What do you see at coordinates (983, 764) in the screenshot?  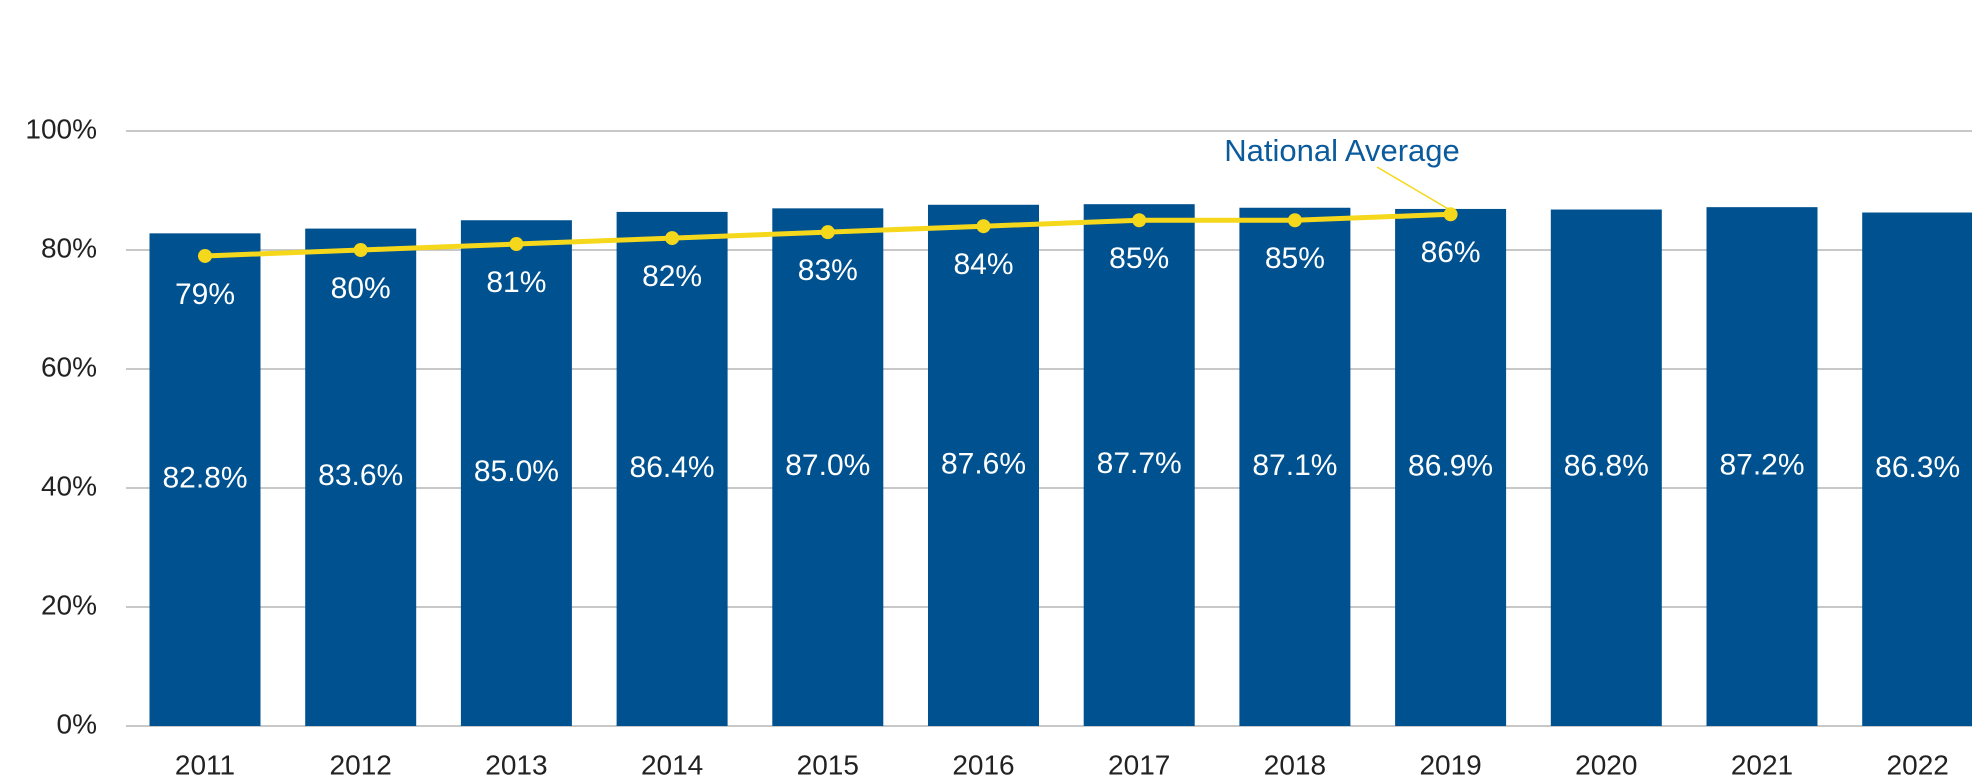 I see `x-tick-label: 2016` at bounding box center [983, 764].